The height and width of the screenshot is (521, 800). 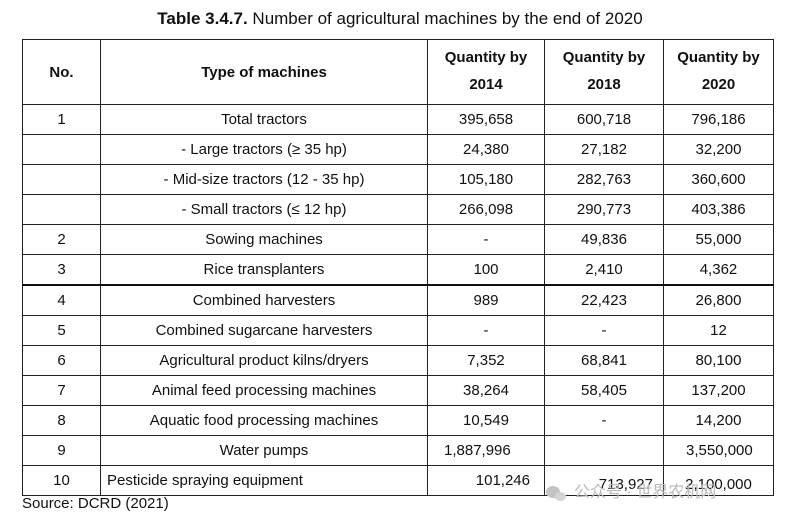 What do you see at coordinates (486, 72) in the screenshot?
I see `header-2014: Quantity by 2014` at bounding box center [486, 72].